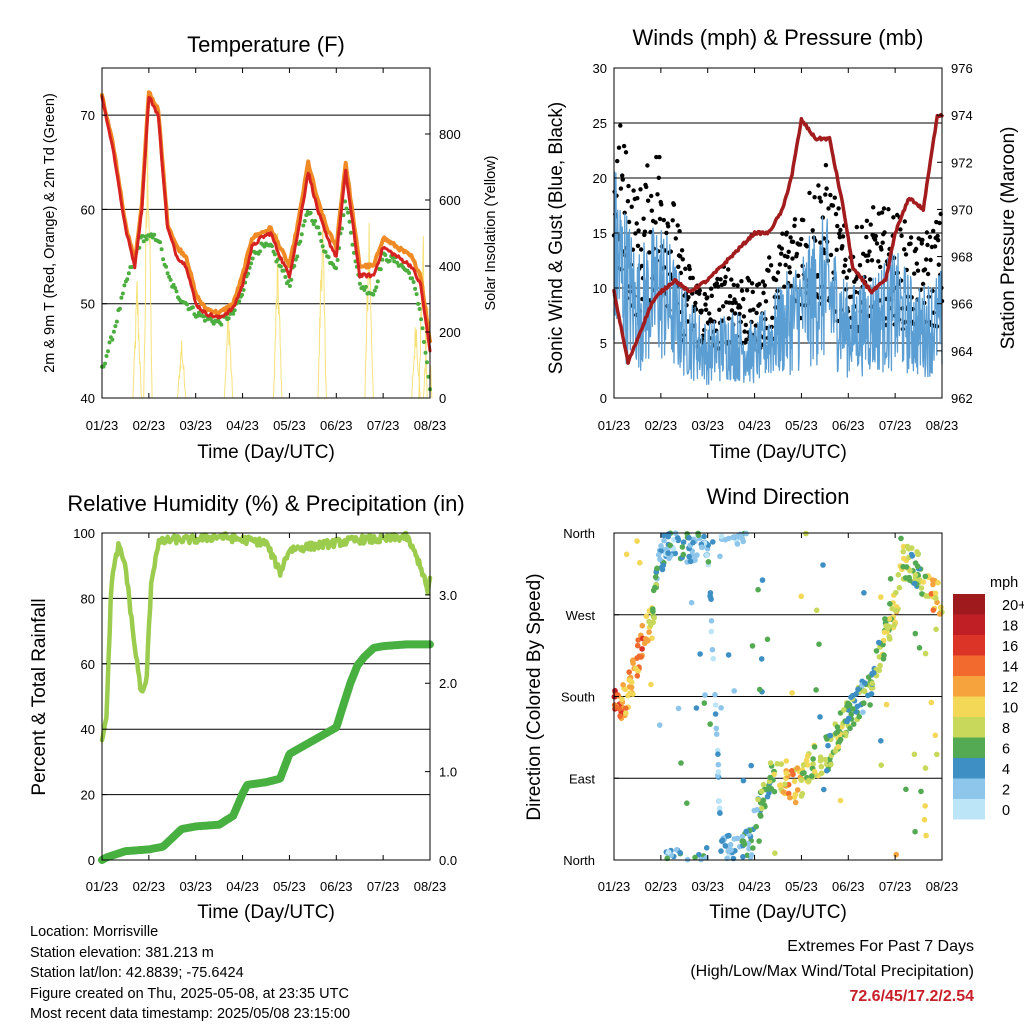 Image resolution: width=1024 pixels, height=1025 pixels. I want to click on solar-spike, so click(148, 261).